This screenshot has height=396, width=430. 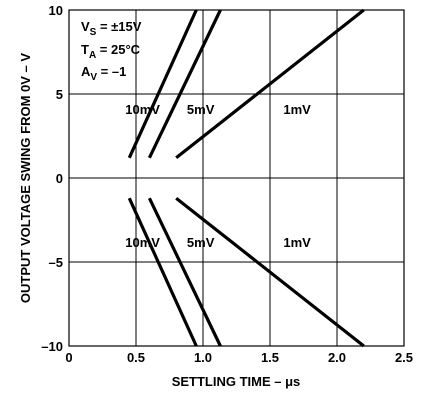 What do you see at coordinates (337, 357) in the screenshot?
I see `x-tick-label: 2.0` at bounding box center [337, 357].